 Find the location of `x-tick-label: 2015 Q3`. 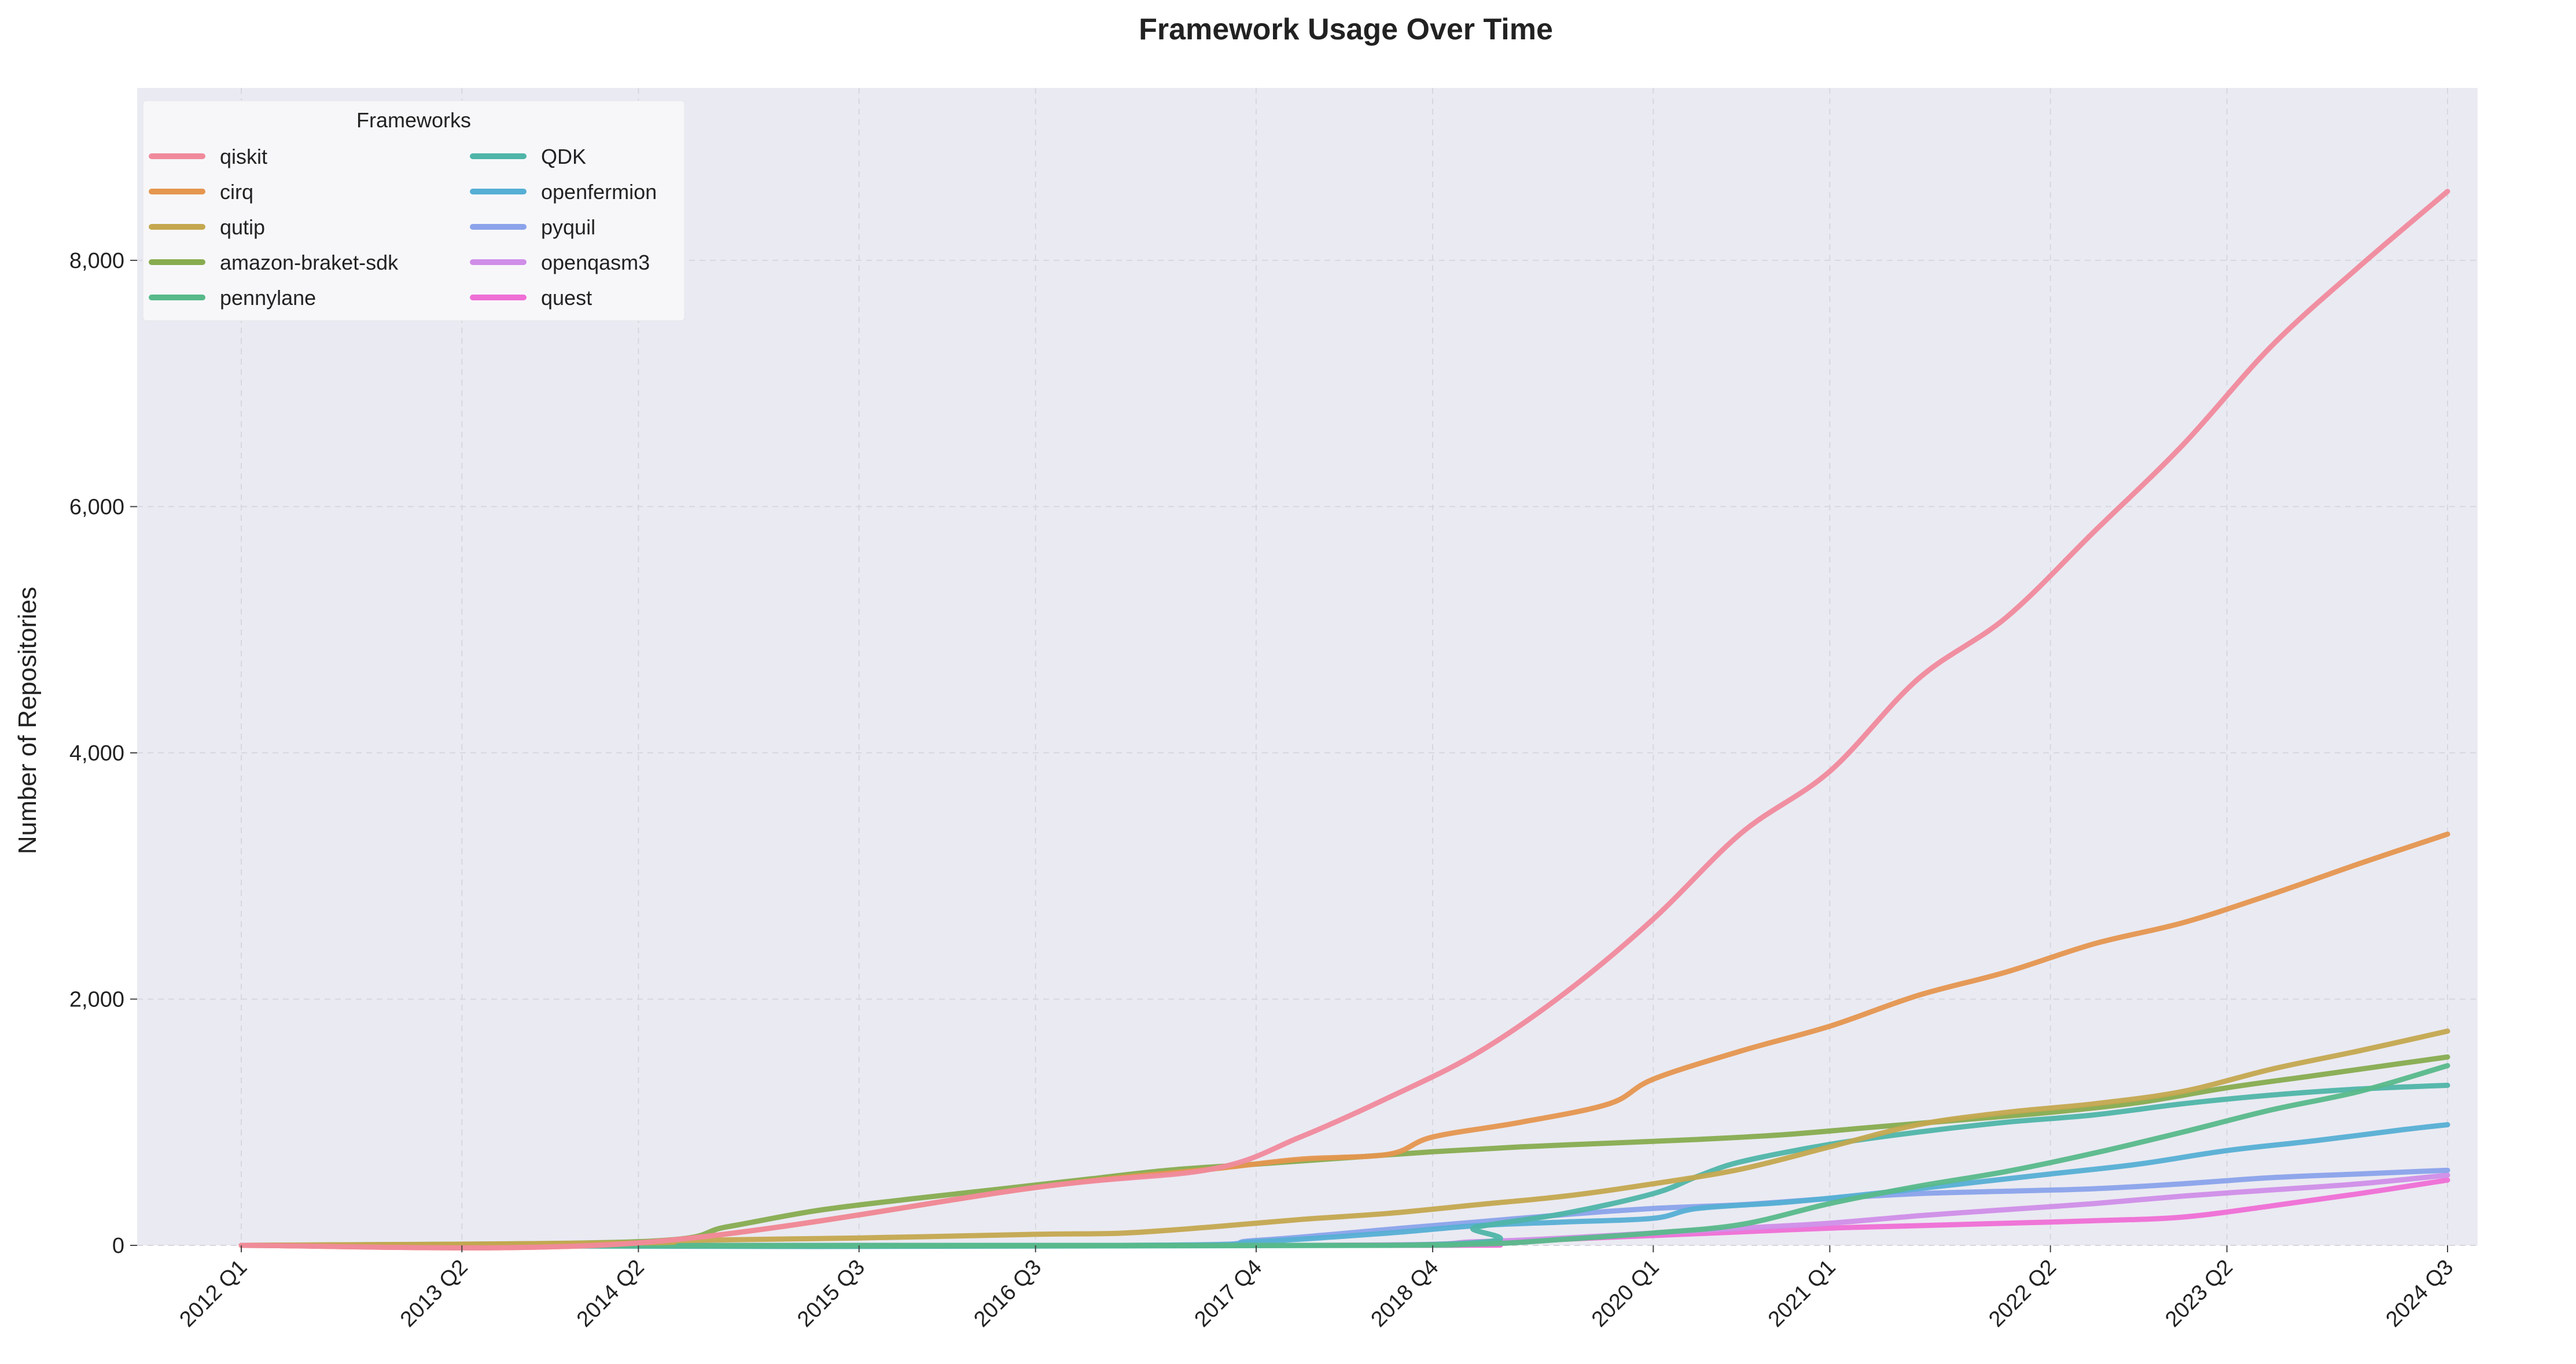

x-tick-label: 2015 Q3 is located at coordinates (831, 1293).